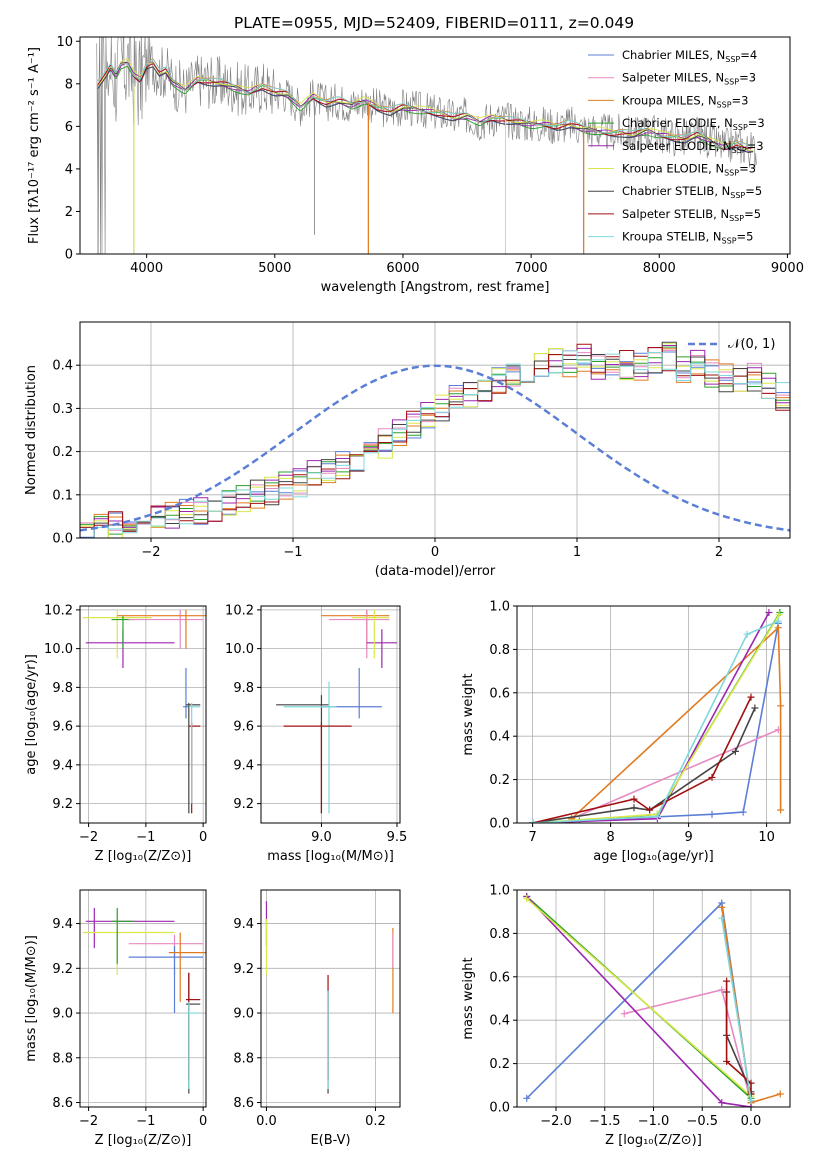 The height and width of the screenshot is (1170, 819). Describe the element at coordinates (605, 1121) in the screenshot. I see `x-tick-label: −1.5` at that location.